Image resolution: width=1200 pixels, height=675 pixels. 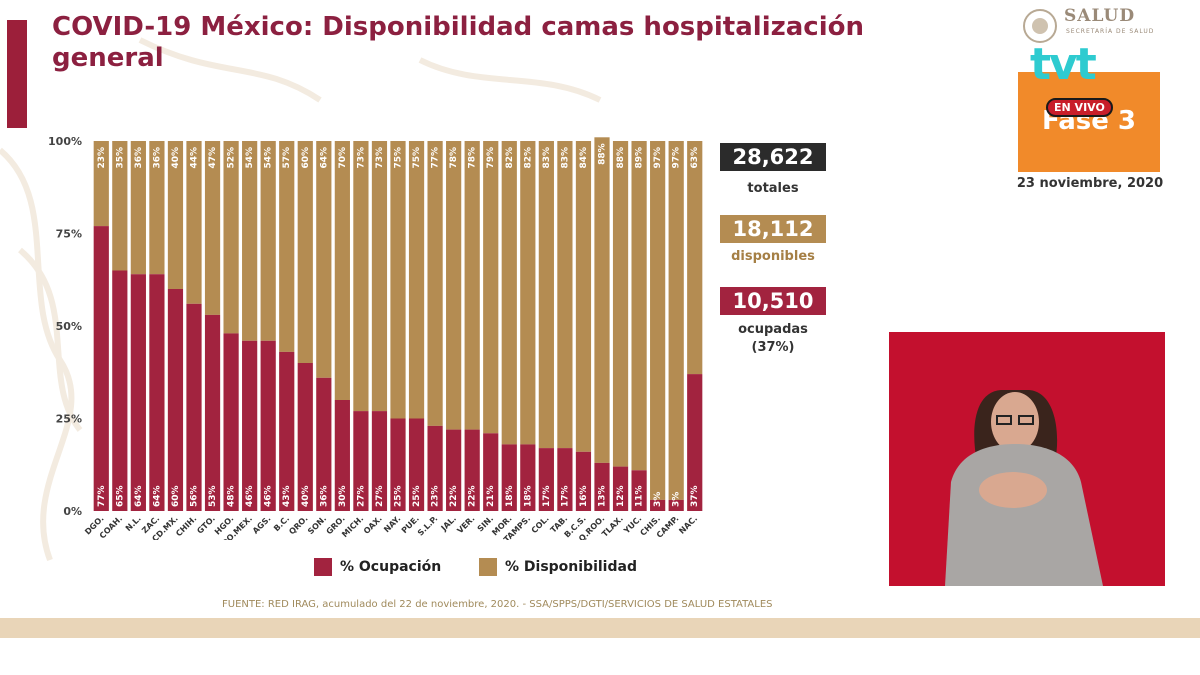 I want to click on y-tick-label: 75%, so click(x=69, y=234).